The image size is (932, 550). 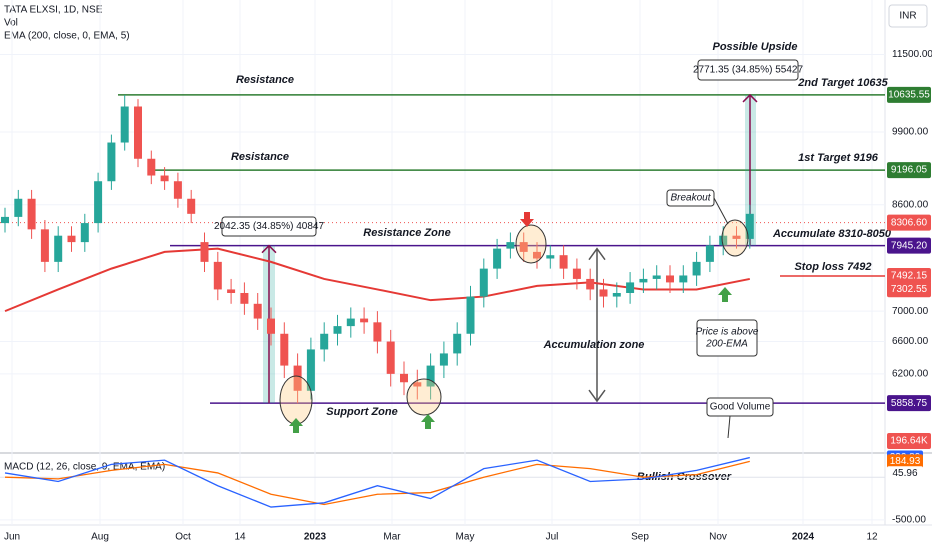 What do you see at coordinates (377, 280) in the screenshot?
I see `ema-line` at bounding box center [377, 280].